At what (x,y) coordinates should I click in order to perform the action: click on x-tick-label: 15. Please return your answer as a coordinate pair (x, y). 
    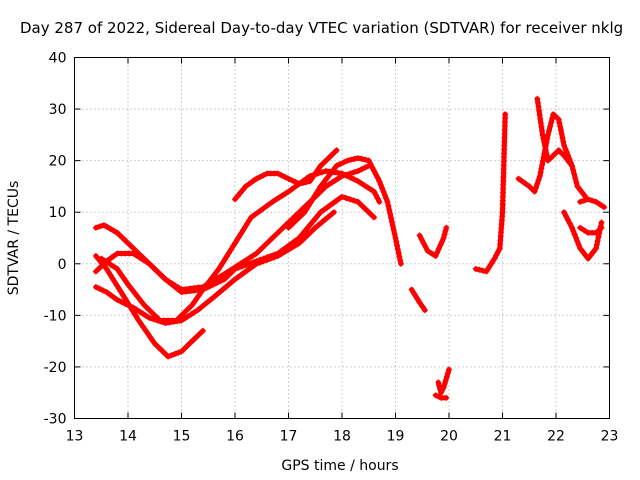
    Looking at the image, I should click on (182, 437).